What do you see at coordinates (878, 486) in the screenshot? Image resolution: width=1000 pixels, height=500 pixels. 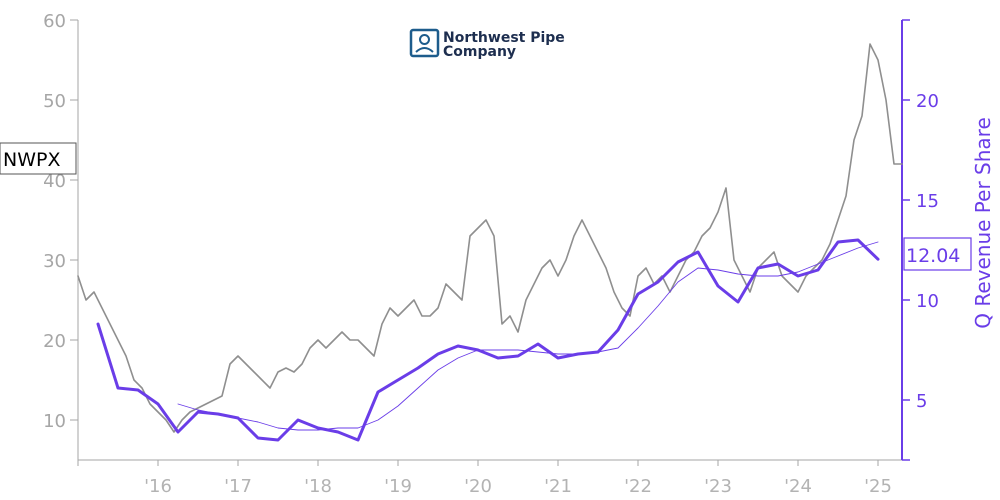 I see `x-tick-label: '25` at bounding box center [878, 486].